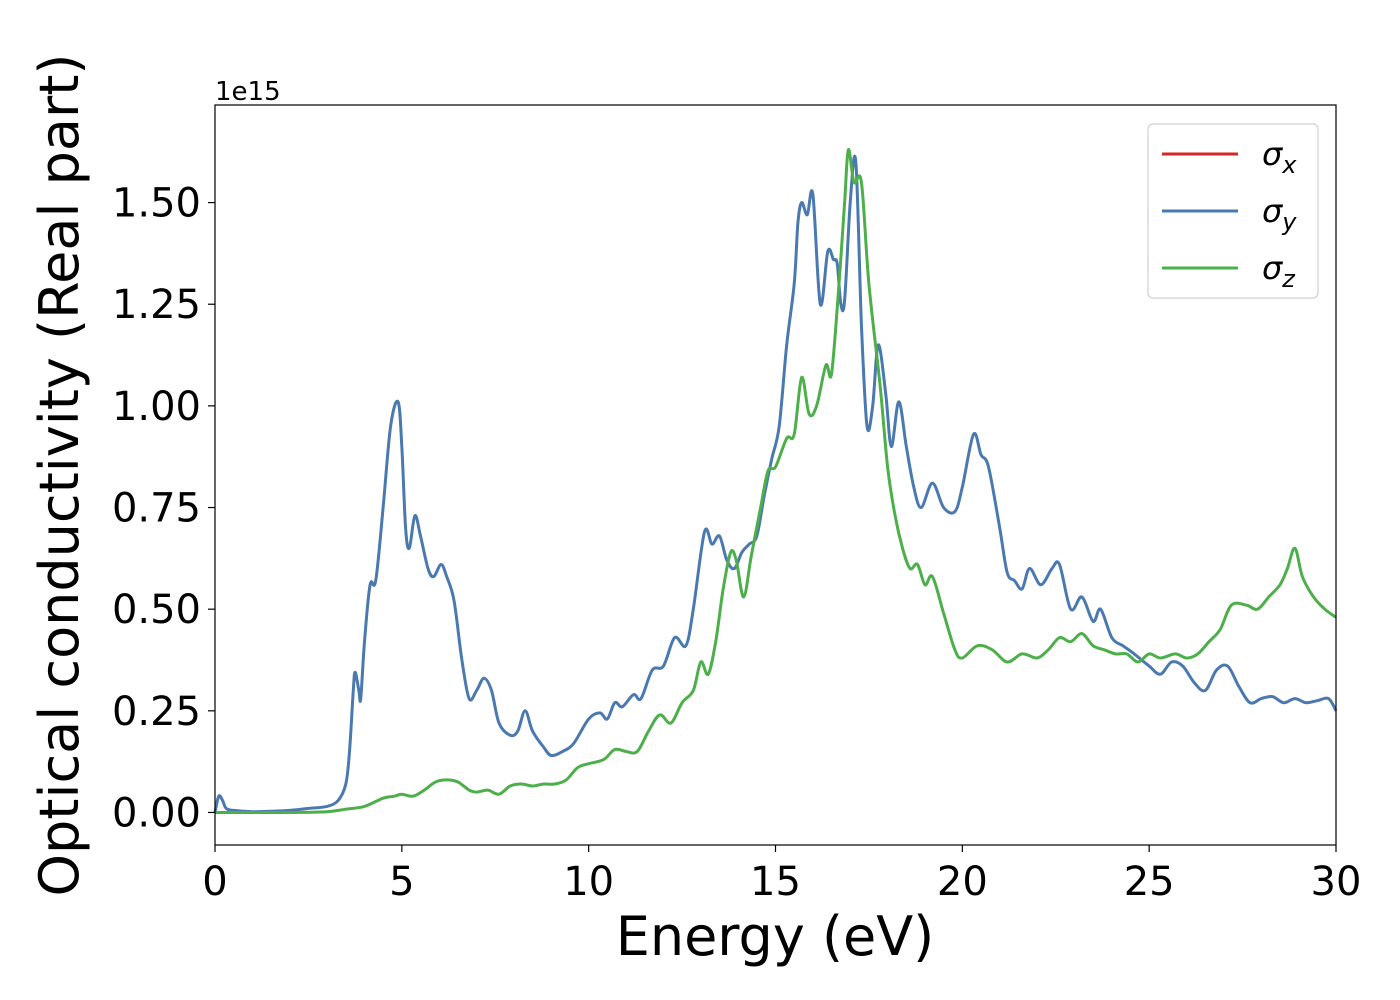  I want to click on y-tick-label: 0.75, so click(156, 509).